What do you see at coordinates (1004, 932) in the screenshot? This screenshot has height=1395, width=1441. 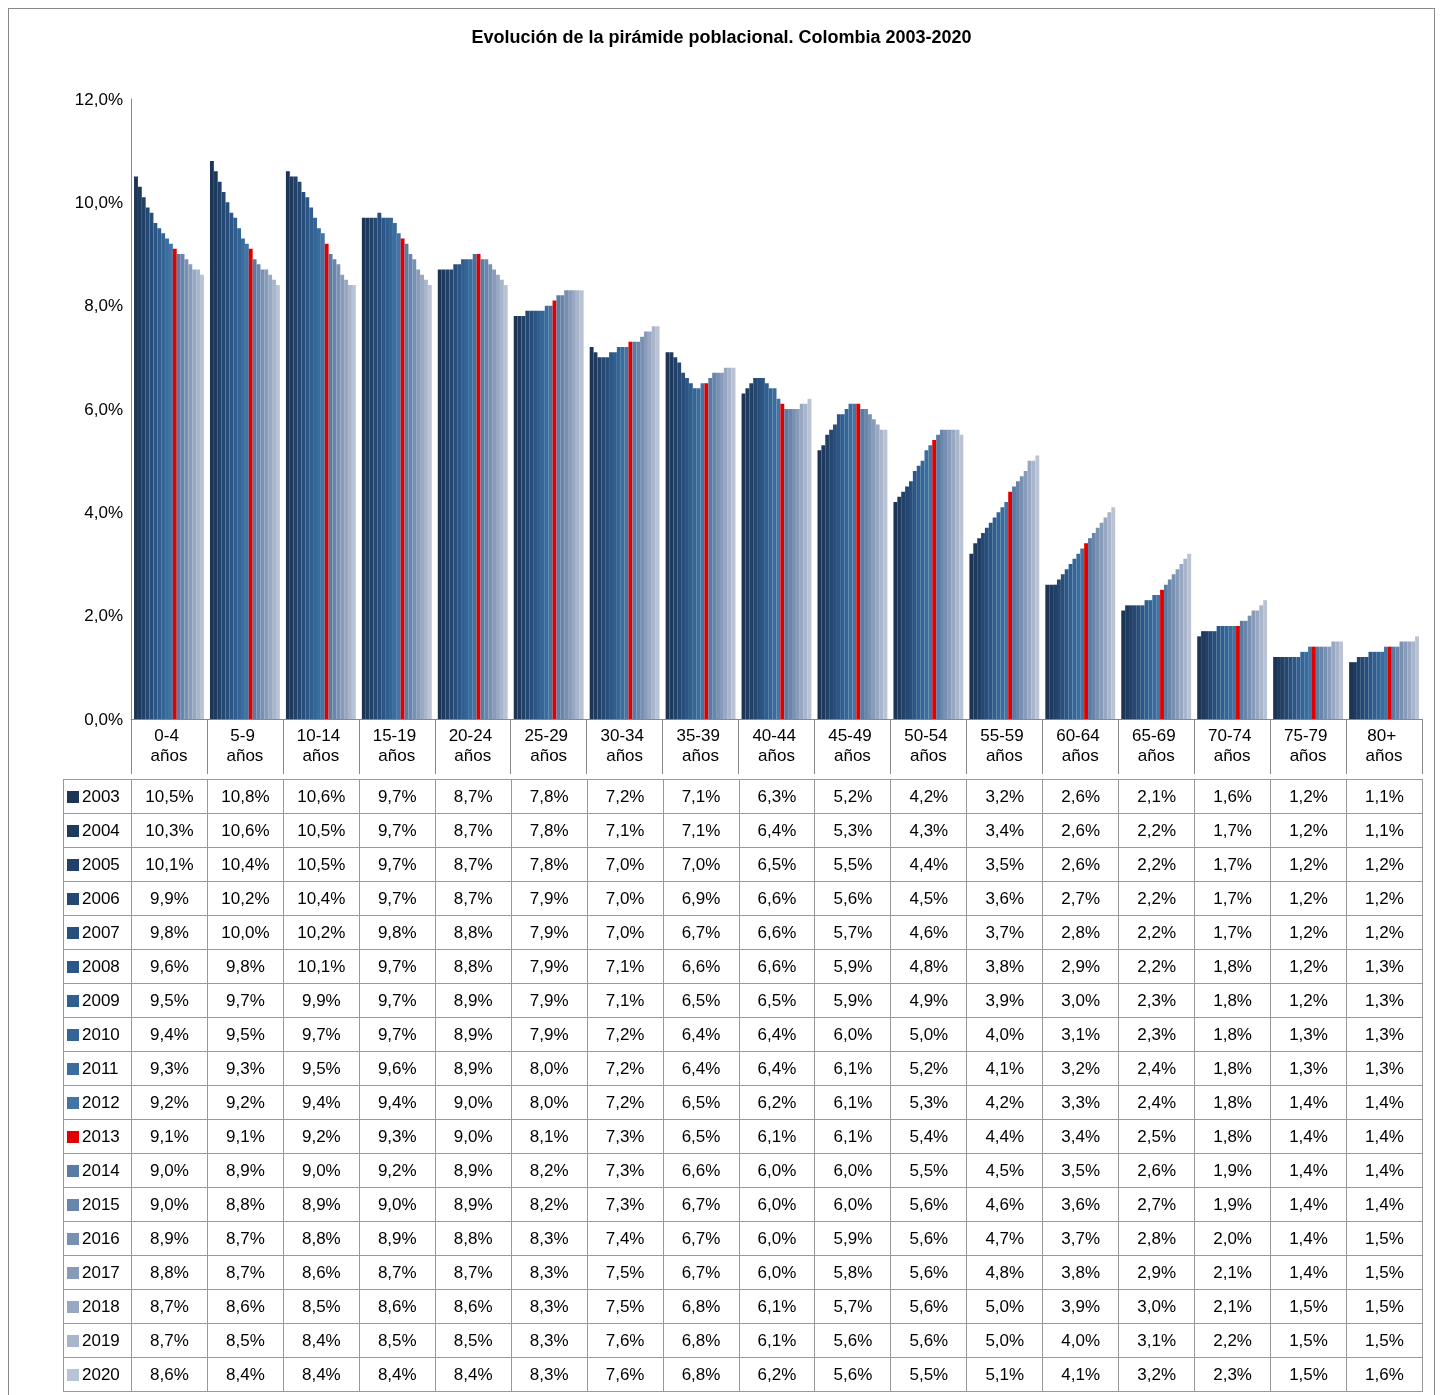 I see `data-label: 3,7%` at bounding box center [1004, 932].